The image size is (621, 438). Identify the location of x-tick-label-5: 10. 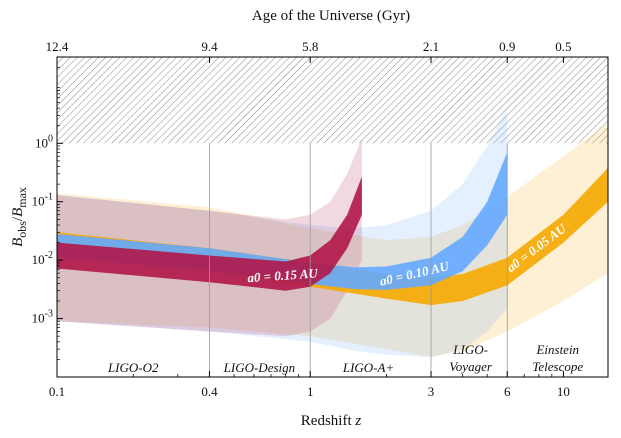
(563, 391).